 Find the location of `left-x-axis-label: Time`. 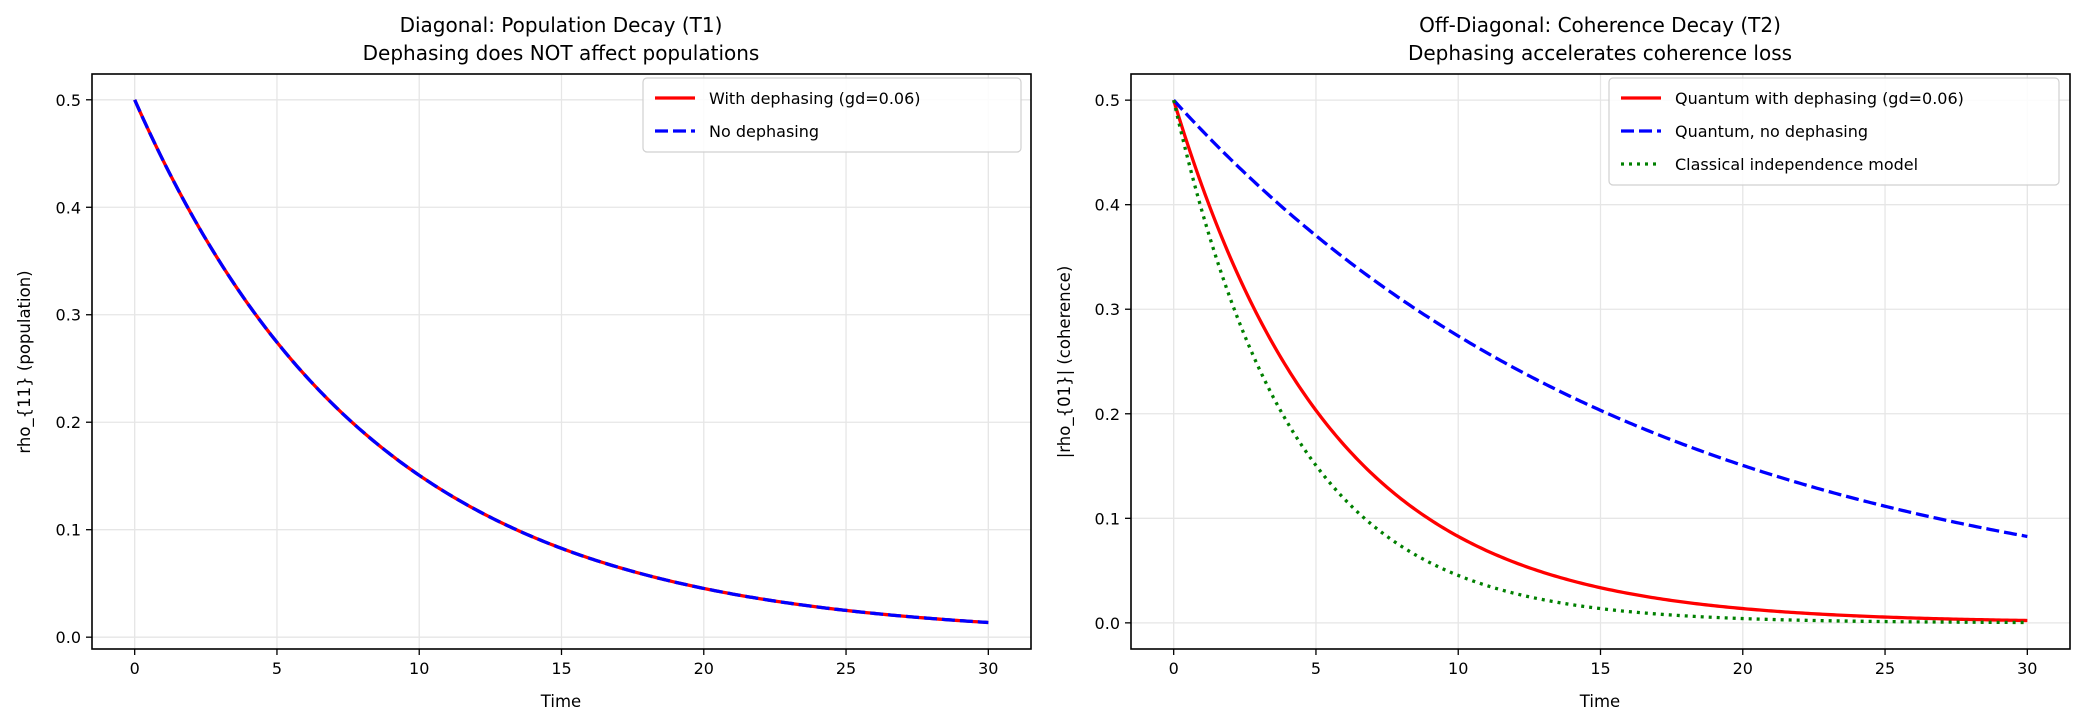

left-x-axis-label: Time is located at coordinates (560, 701).